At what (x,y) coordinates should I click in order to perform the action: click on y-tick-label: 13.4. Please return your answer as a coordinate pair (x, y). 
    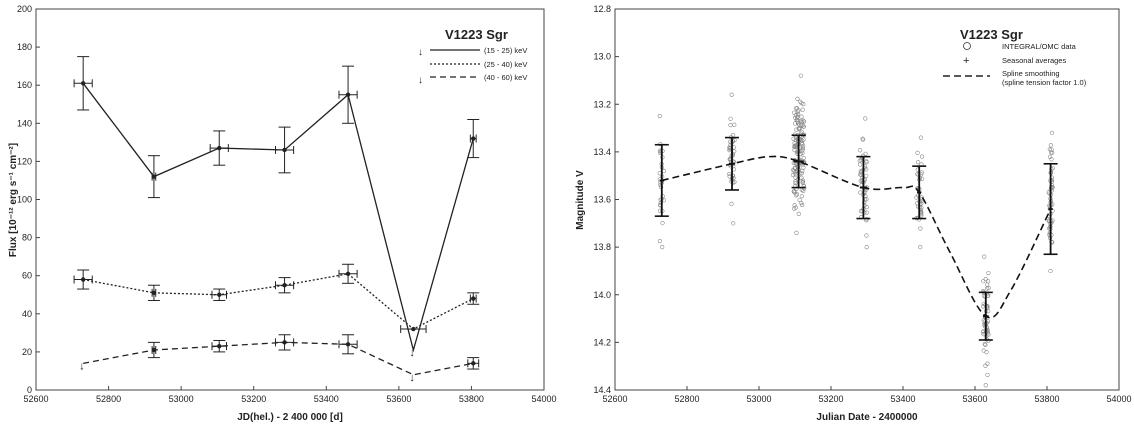
    Looking at the image, I should click on (602, 152).